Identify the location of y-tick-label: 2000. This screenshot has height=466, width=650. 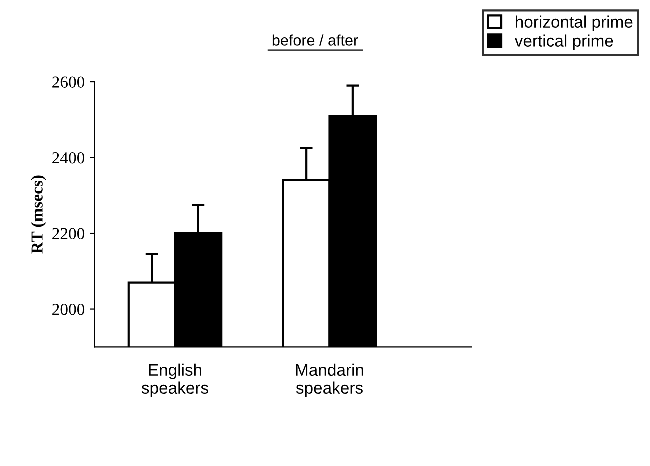
(68, 310).